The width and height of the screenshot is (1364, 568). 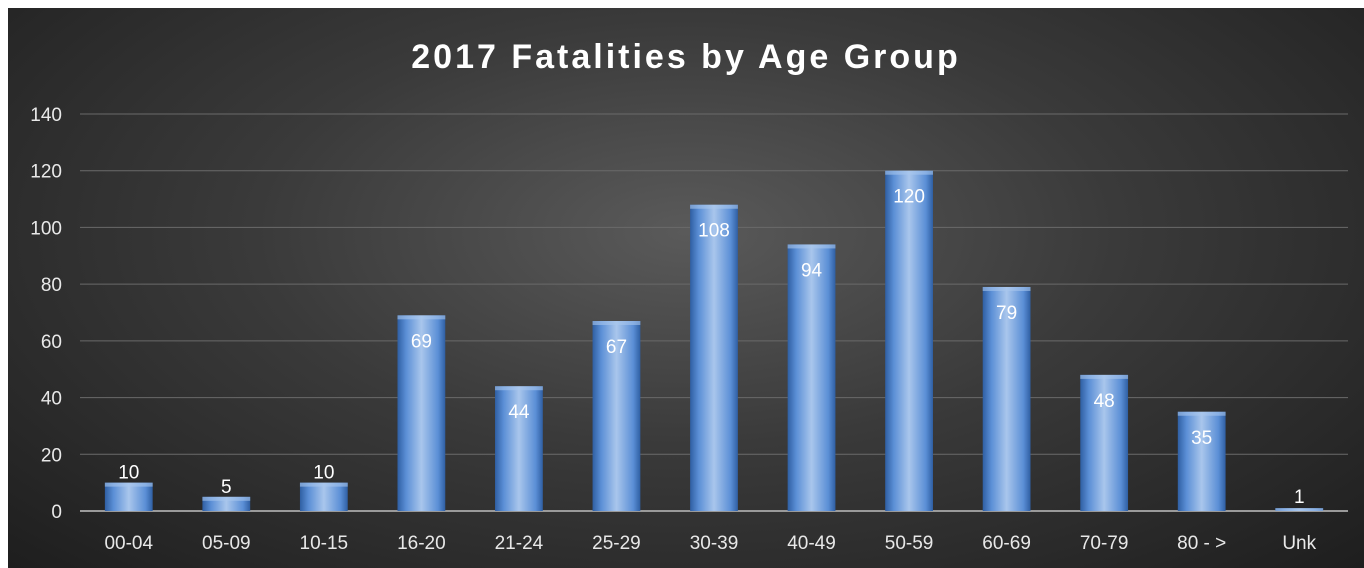 I want to click on data-label: 44, so click(x=519, y=412).